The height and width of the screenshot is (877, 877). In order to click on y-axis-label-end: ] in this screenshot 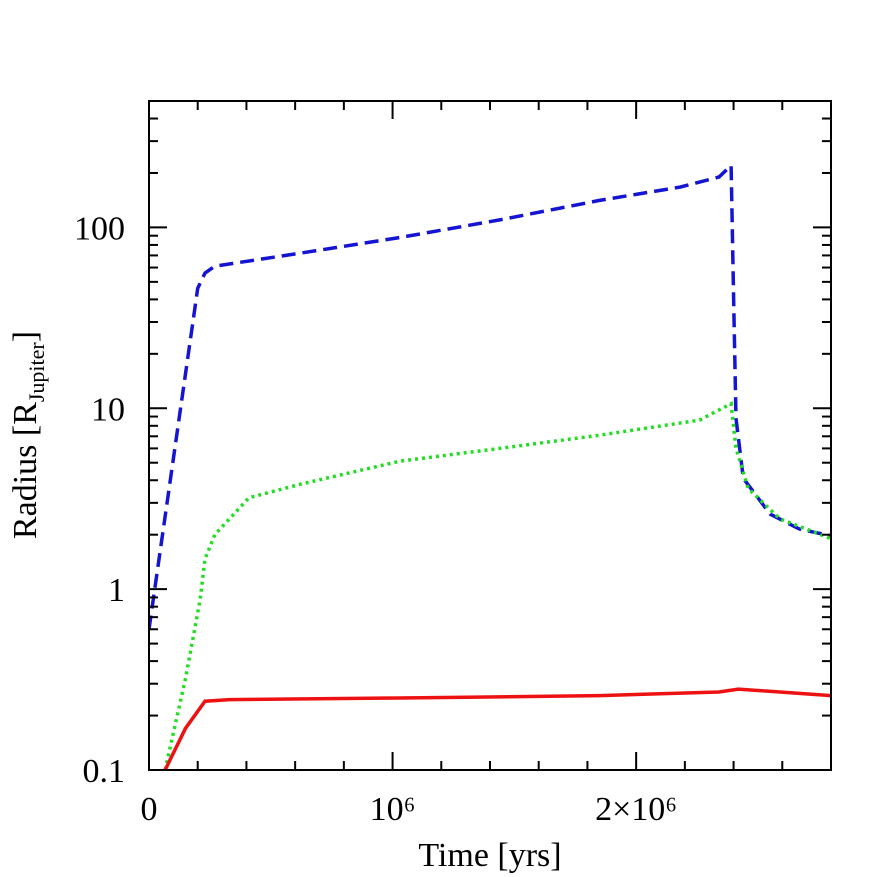, I will do `click(25, 336)`.